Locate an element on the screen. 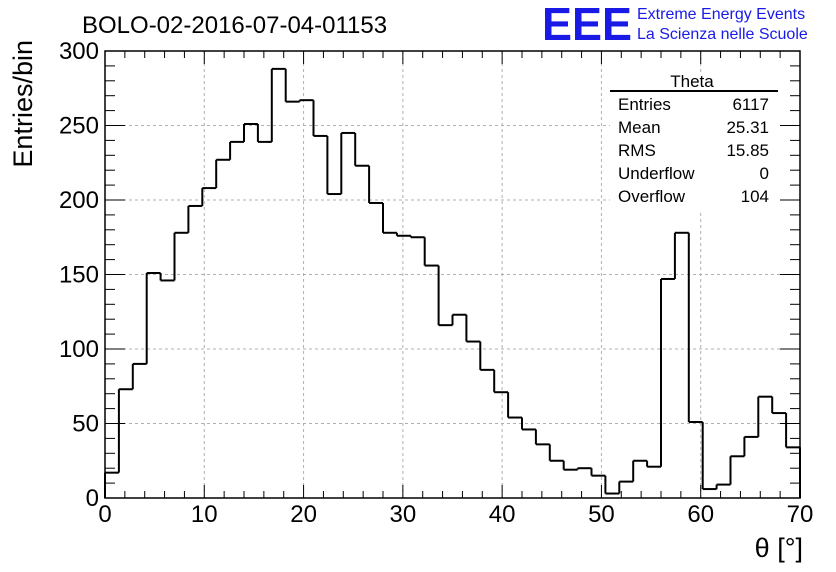  y-tick-label-0: 0 is located at coordinates (92, 498).